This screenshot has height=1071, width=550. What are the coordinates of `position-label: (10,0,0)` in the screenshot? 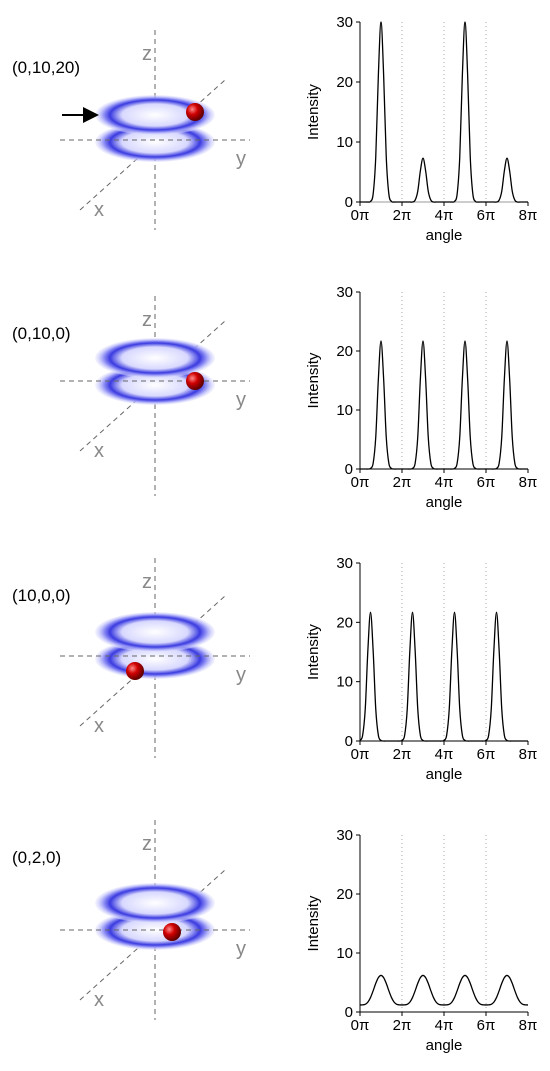 It's located at (41, 595).